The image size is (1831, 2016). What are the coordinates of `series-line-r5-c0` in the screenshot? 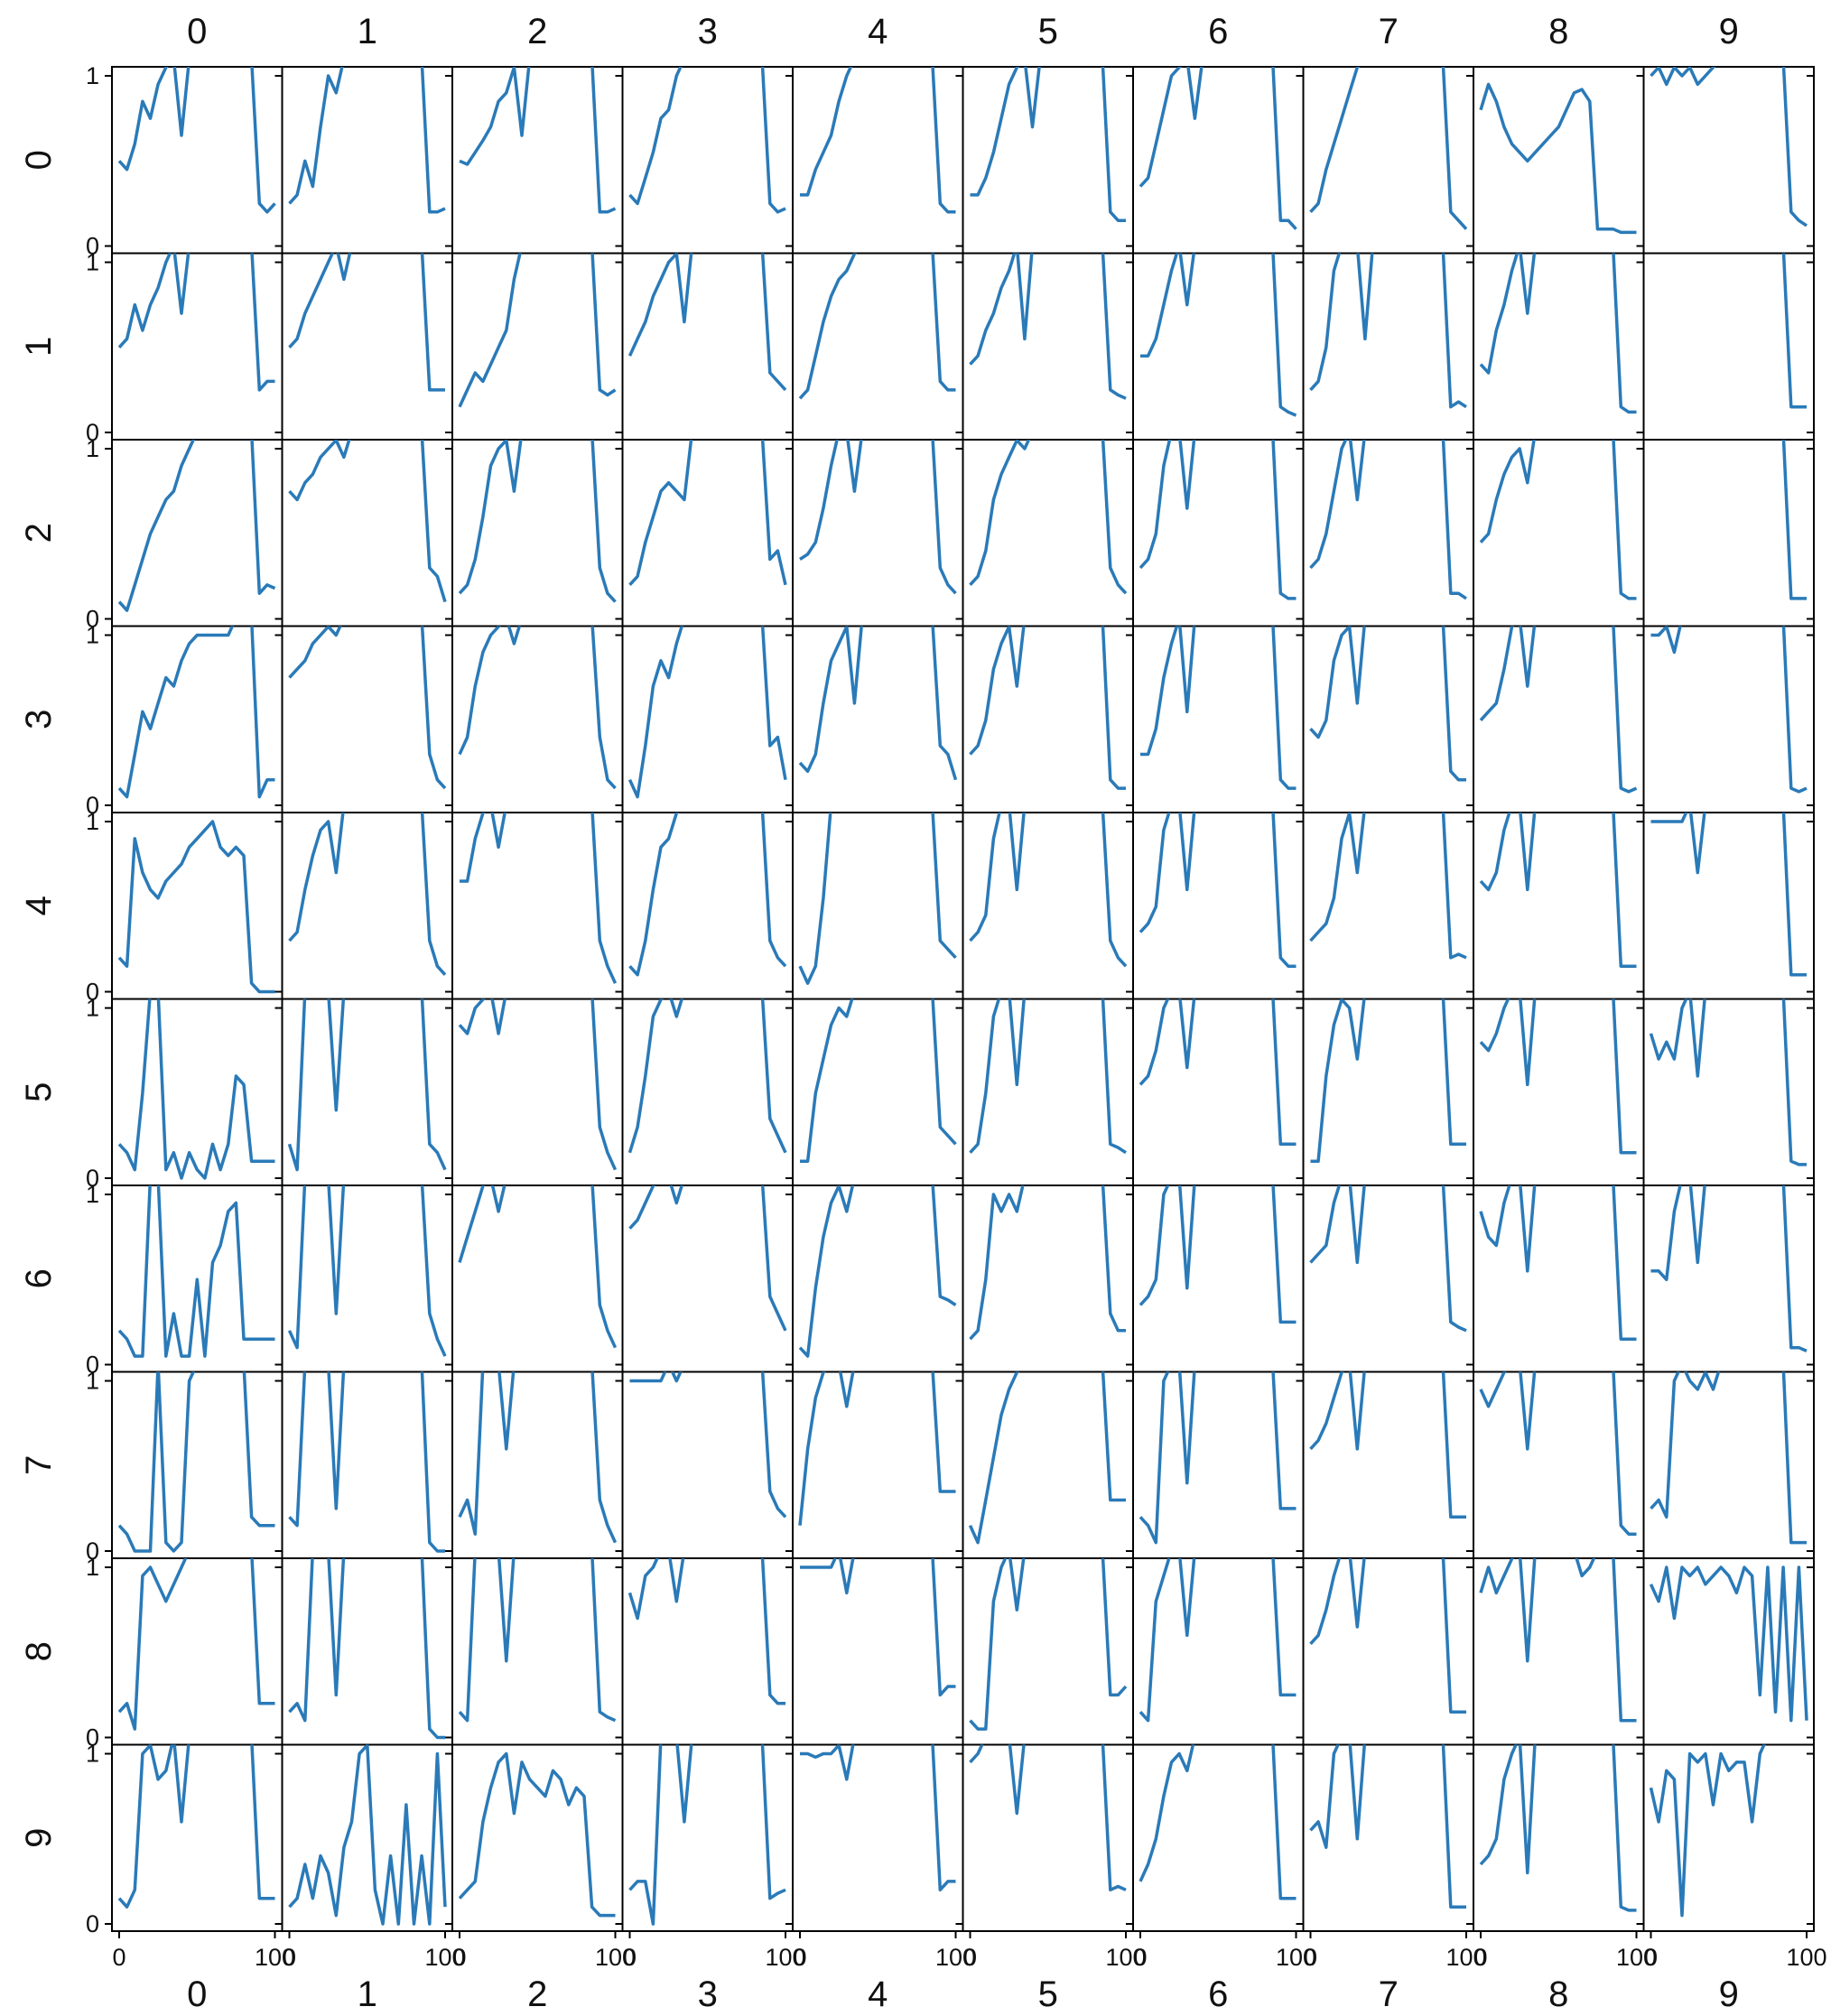 It's located at (196, 1089).